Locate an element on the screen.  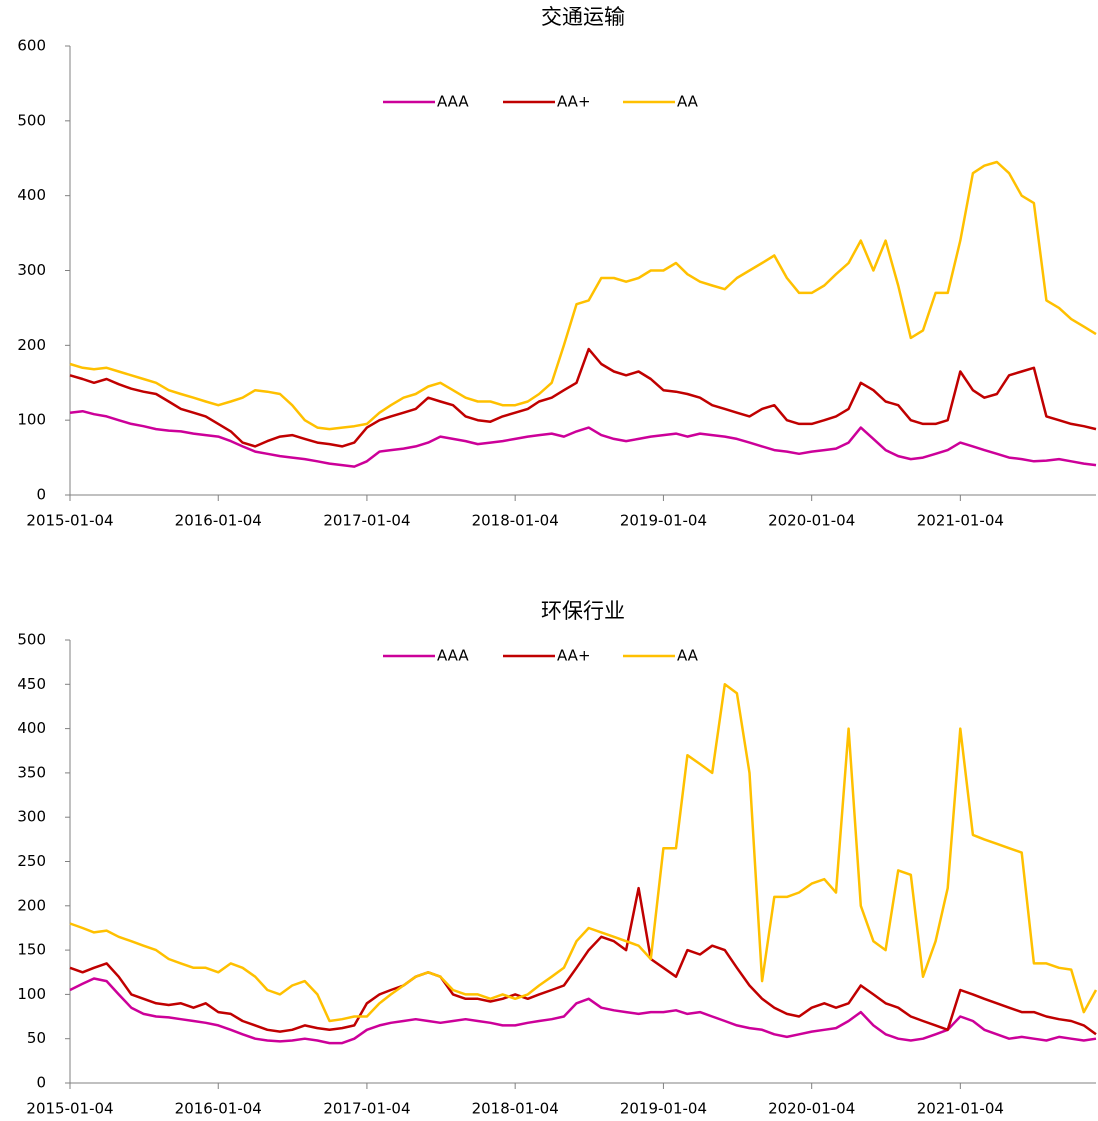
y-tick-label: 600 is located at coordinates (31, 46).